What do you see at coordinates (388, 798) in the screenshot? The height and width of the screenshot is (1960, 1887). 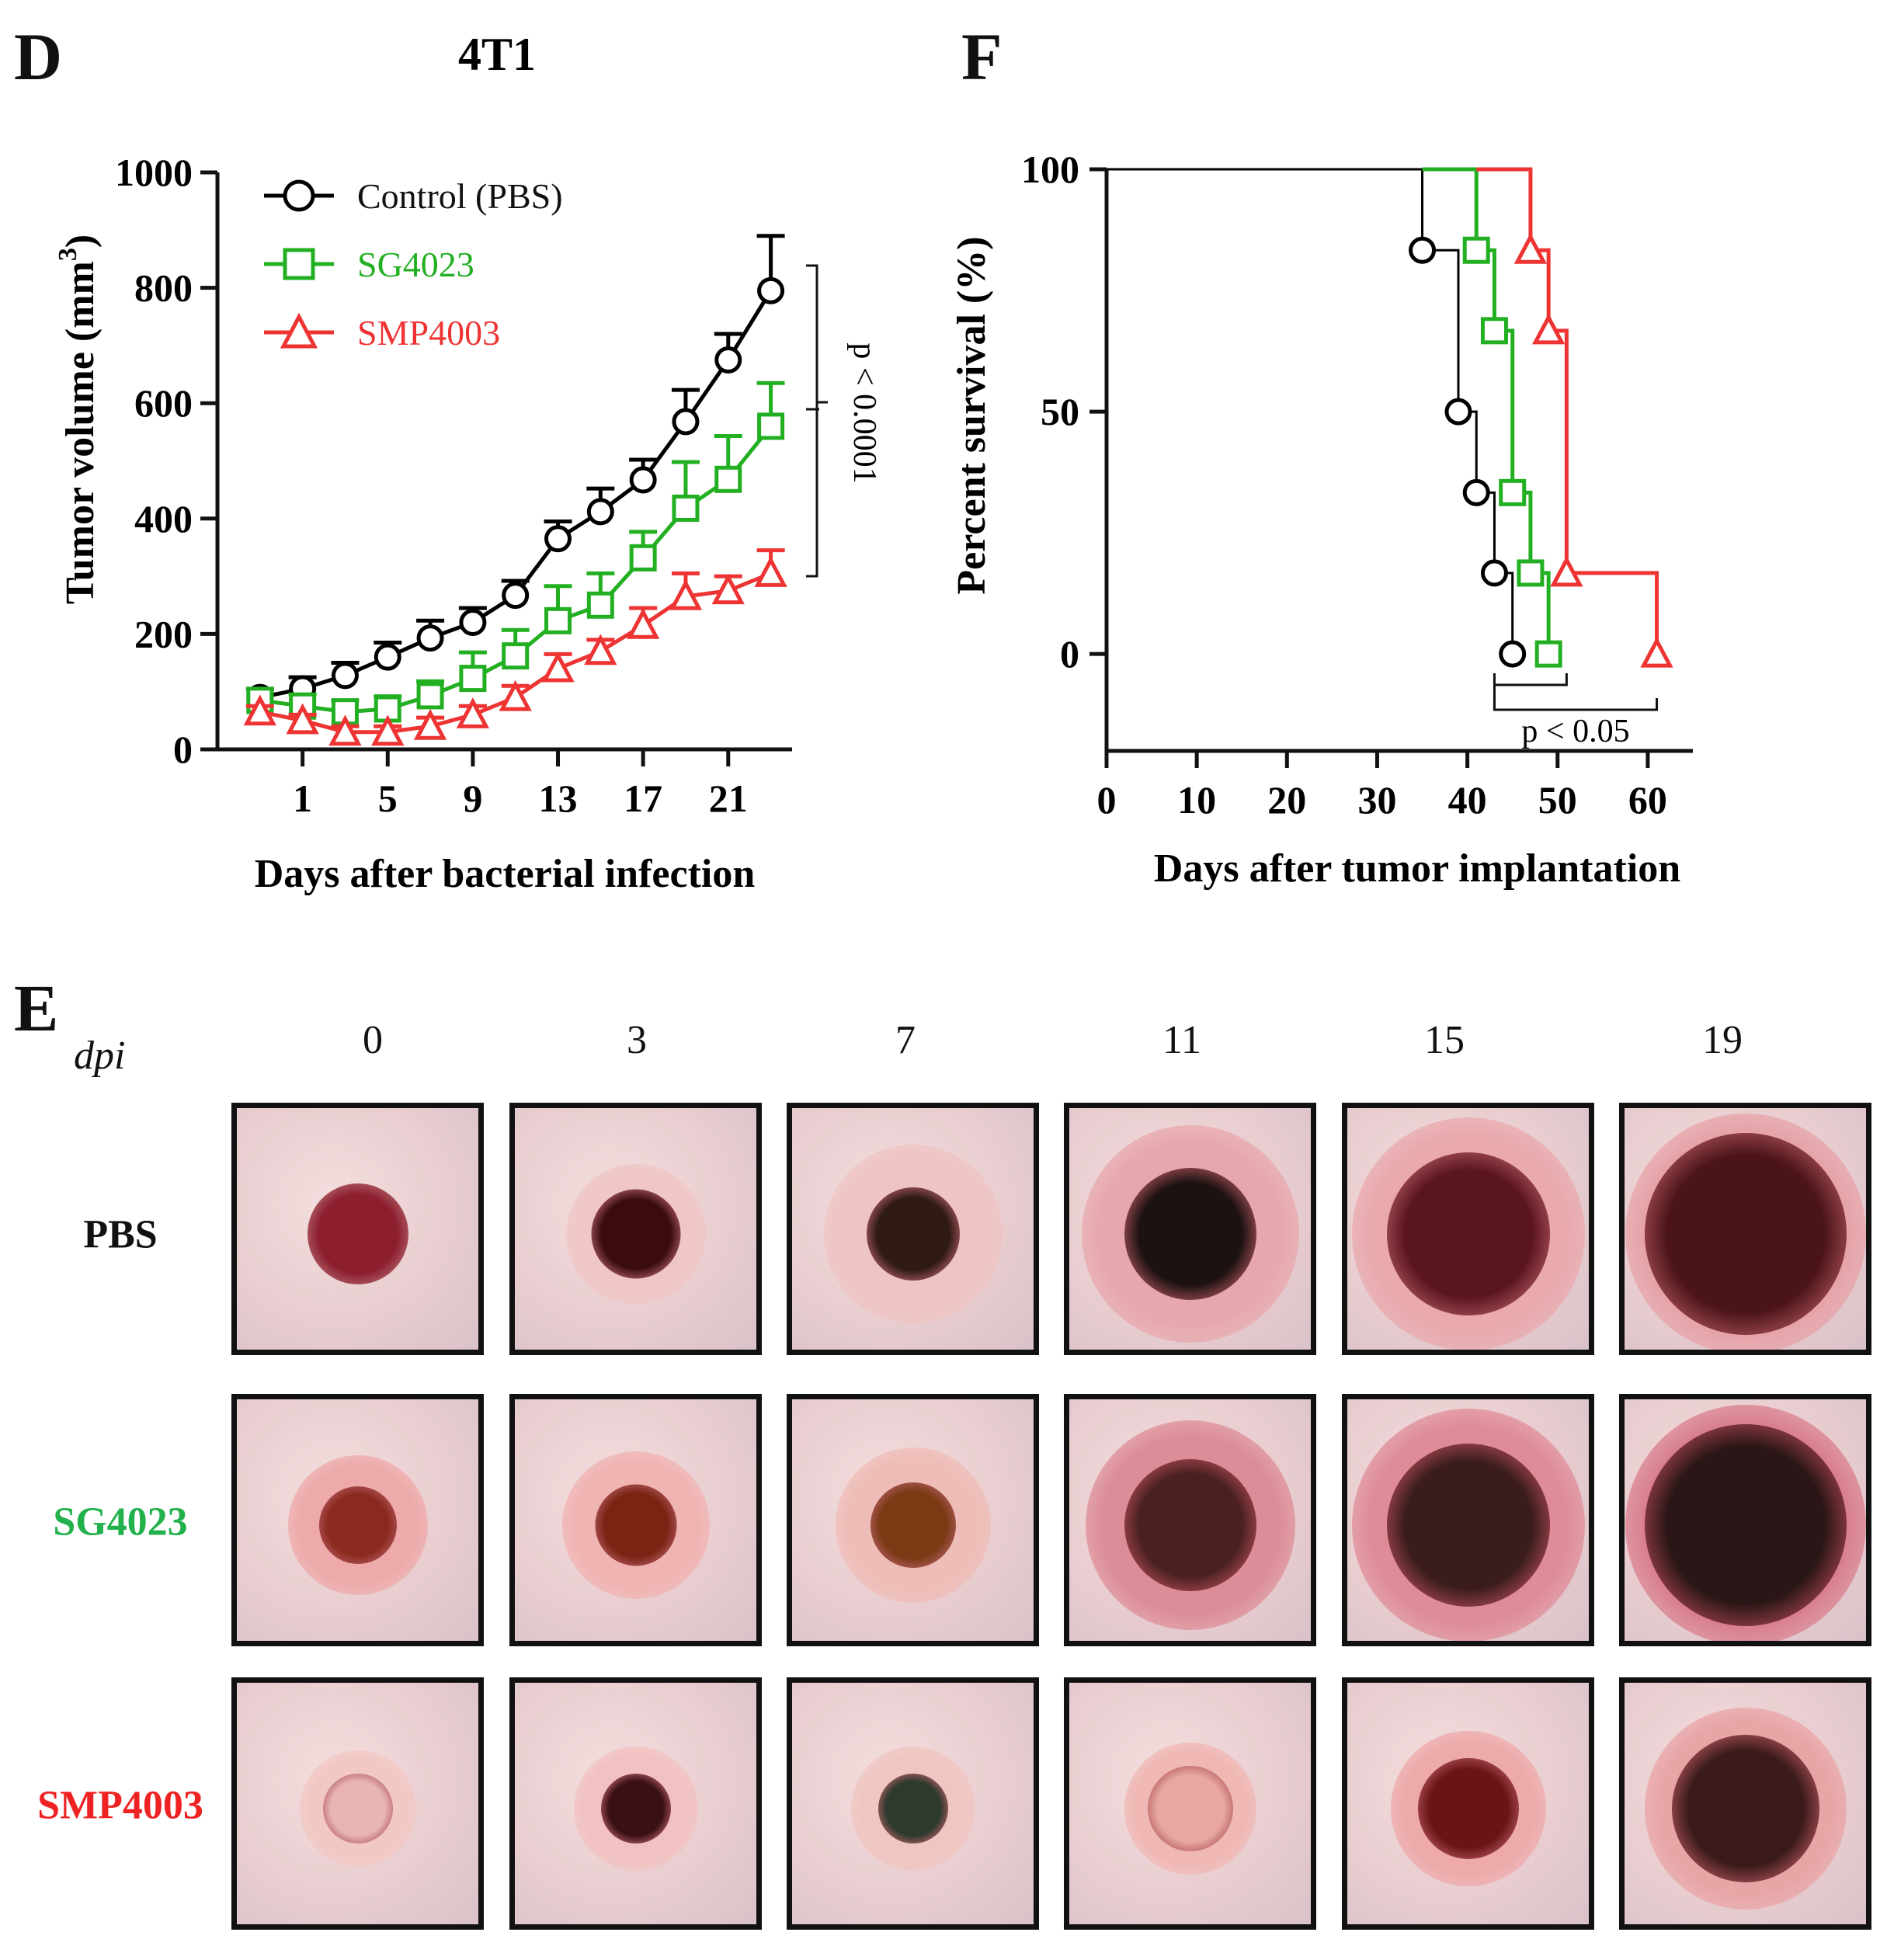 I see `chart-d-xtick-label: 5` at bounding box center [388, 798].